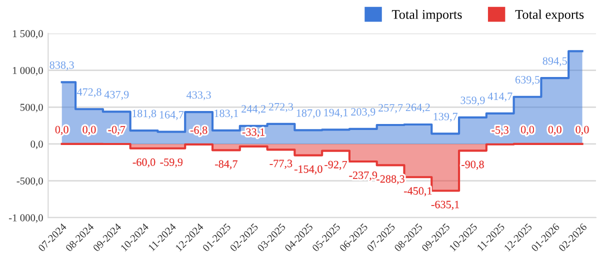 This screenshot has height=279, width=602. What do you see at coordinates (472, 101) in the screenshot?
I see `data-label: 359,9` at bounding box center [472, 101].